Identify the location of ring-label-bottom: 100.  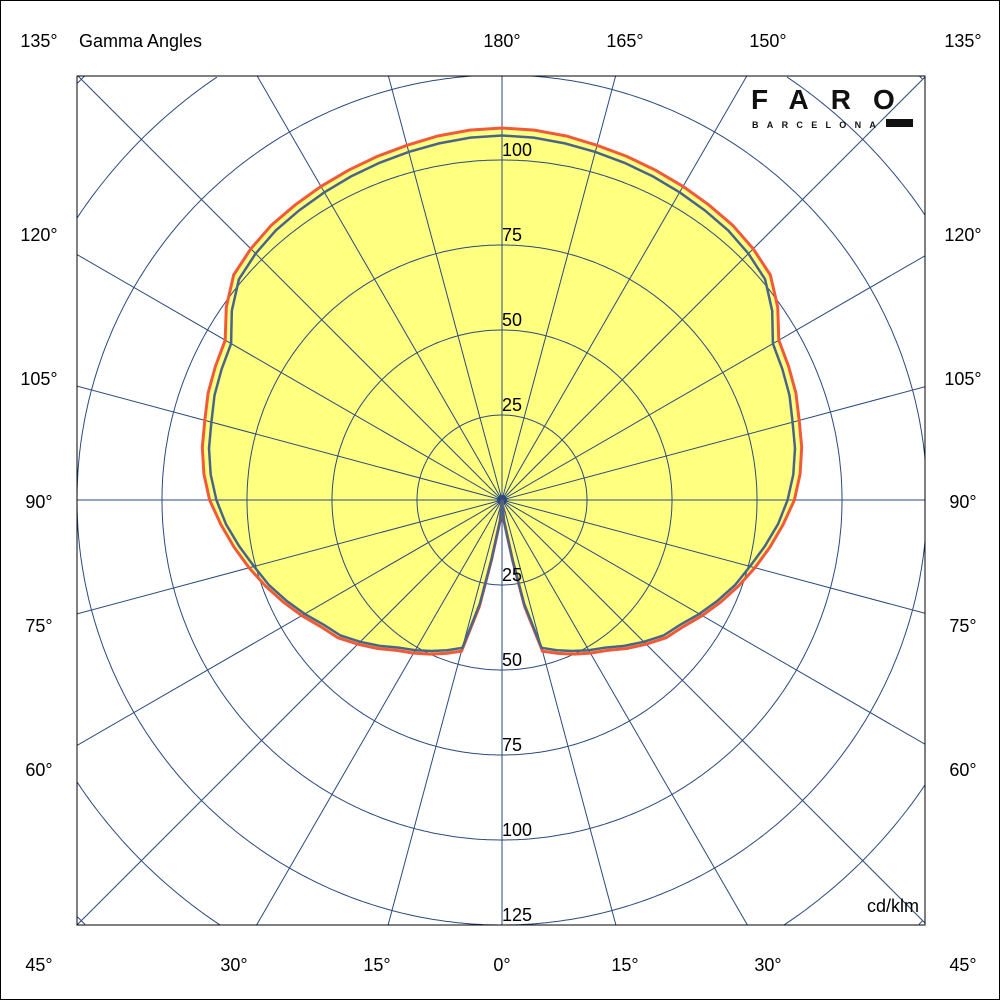
(517, 830).